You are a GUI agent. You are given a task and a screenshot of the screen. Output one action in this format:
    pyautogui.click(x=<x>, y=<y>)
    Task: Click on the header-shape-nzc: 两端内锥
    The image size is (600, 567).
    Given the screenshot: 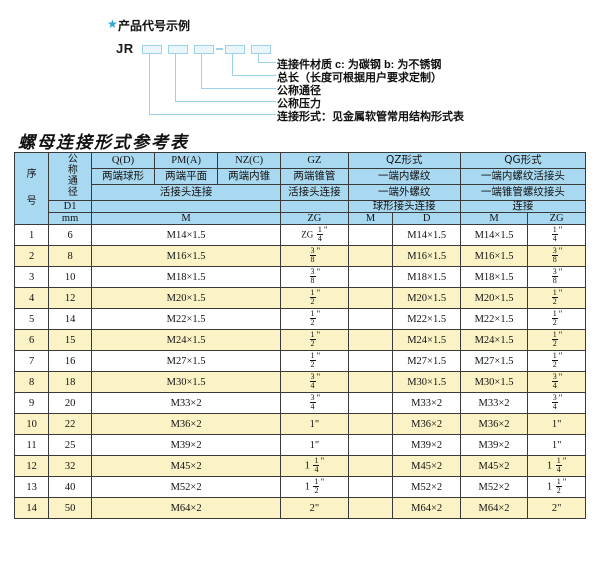 What is the action you would take?
    pyautogui.click(x=249, y=176)
    